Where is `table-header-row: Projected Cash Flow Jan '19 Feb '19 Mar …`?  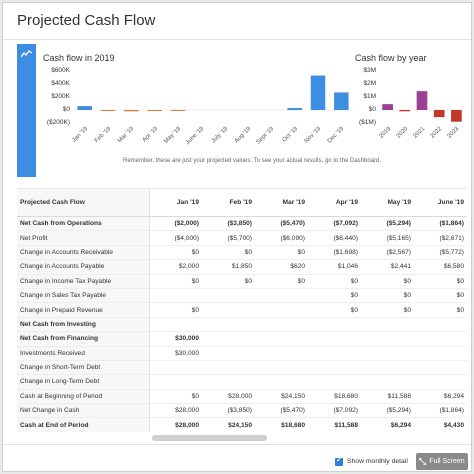 table-header-row: Projected Cash Flow Jan '19 Feb '19 Mar … is located at coordinates (242, 202).